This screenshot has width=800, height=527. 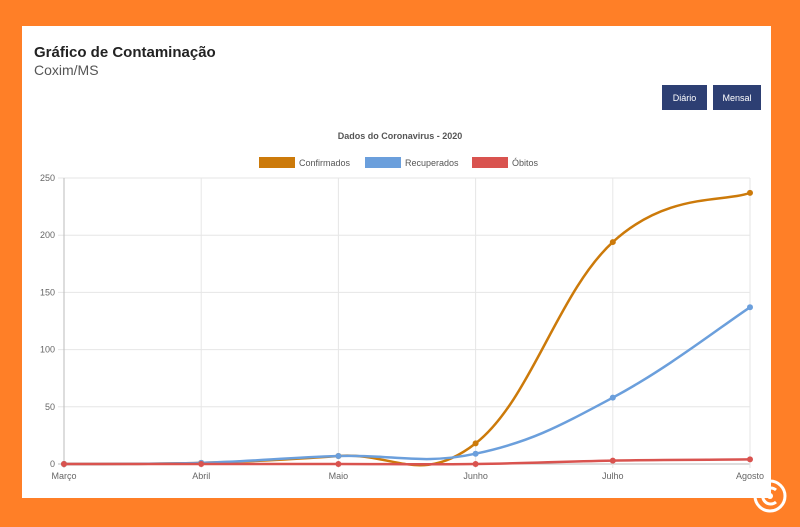 What do you see at coordinates (339, 476) in the screenshot?
I see `x-tick-label: Maio` at bounding box center [339, 476].